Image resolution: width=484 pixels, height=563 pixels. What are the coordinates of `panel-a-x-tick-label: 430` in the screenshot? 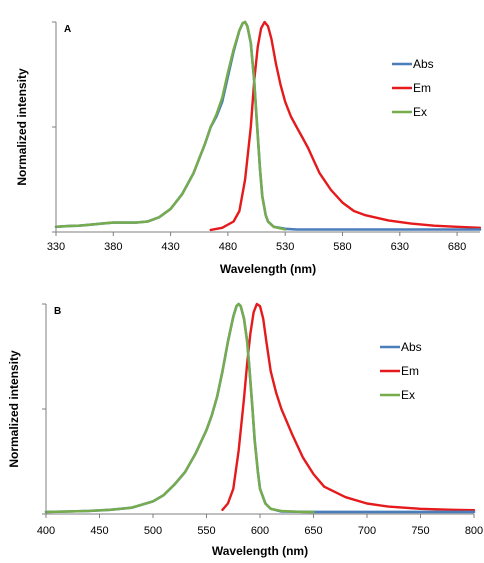 It's located at (170, 247).